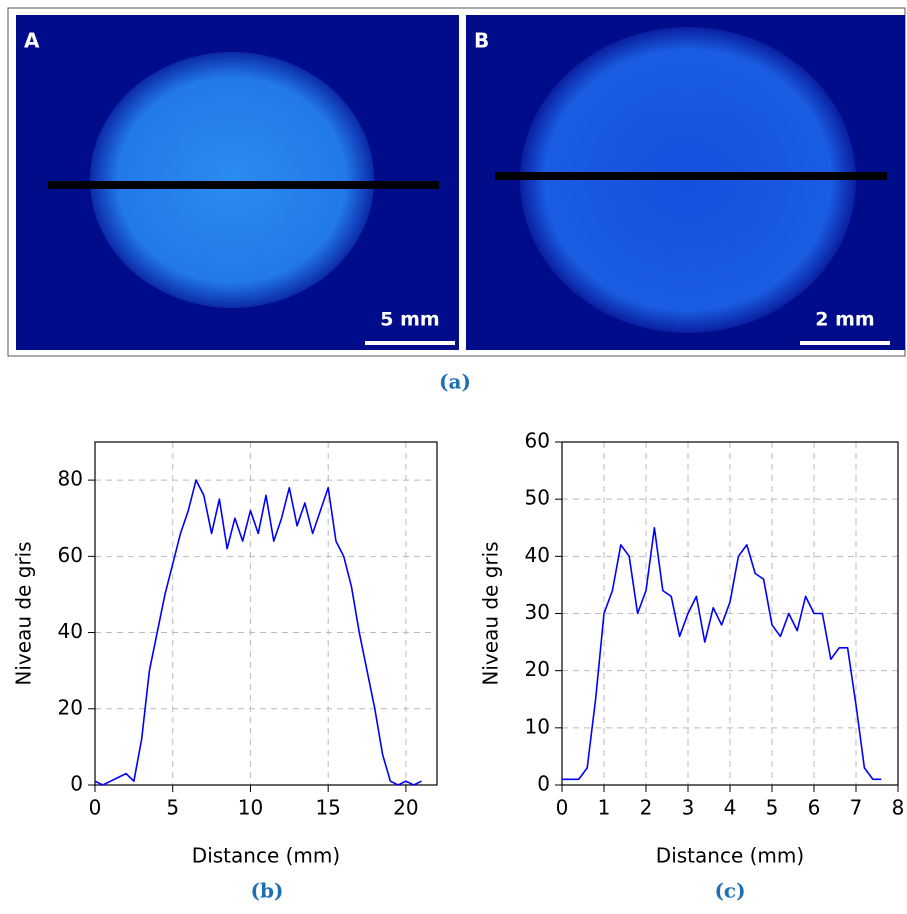  What do you see at coordinates (409, 320) in the screenshot?
I see `scale-label: 5 mm` at bounding box center [409, 320].